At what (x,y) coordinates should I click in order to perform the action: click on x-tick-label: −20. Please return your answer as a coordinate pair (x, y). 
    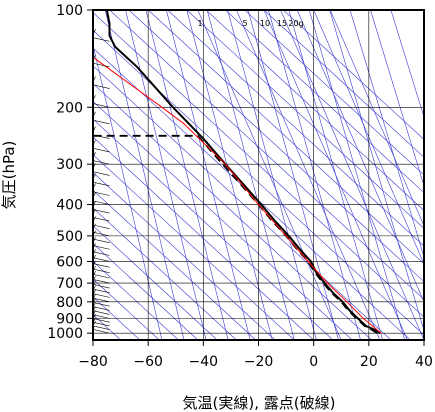
    Looking at the image, I should click on (259, 362).